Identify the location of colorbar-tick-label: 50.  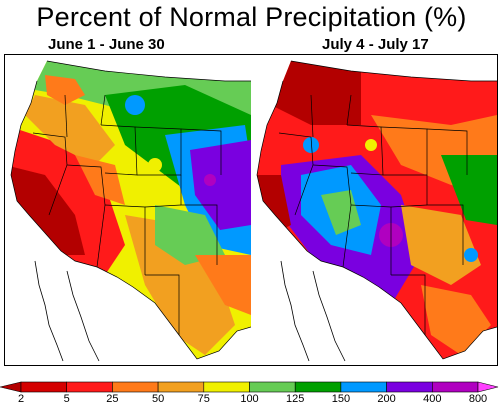
(158, 399).